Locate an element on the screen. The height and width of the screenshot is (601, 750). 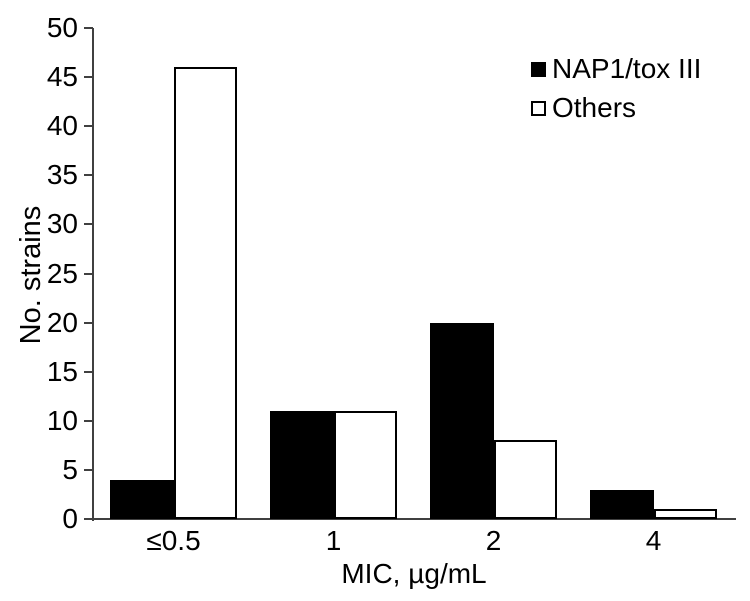
x-tick-label: ≤0.5 is located at coordinates (173, 540).